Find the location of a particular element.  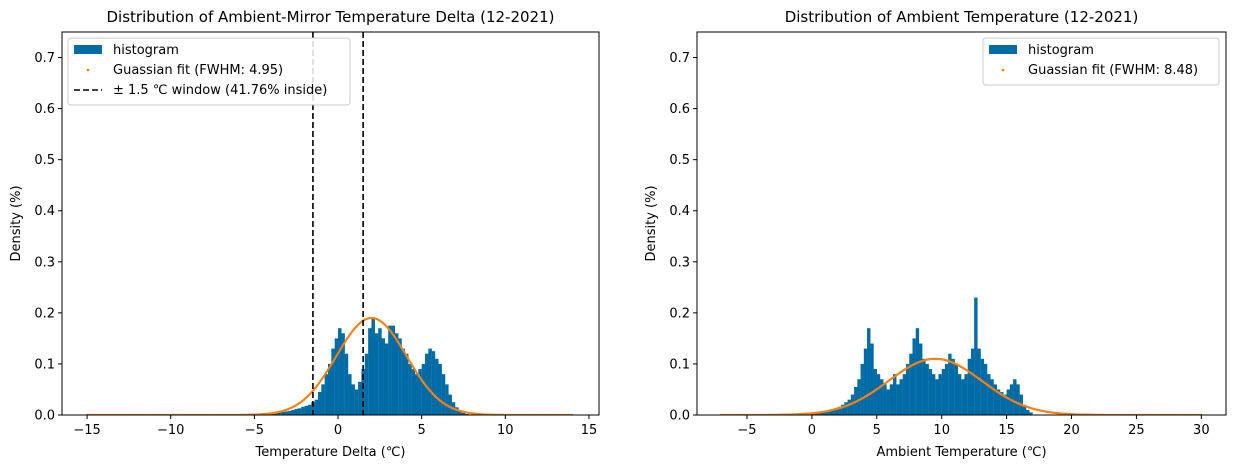

legend-label: ± 1.5 ℃ window (41.76% inside) is located at coordinates (220, 90).